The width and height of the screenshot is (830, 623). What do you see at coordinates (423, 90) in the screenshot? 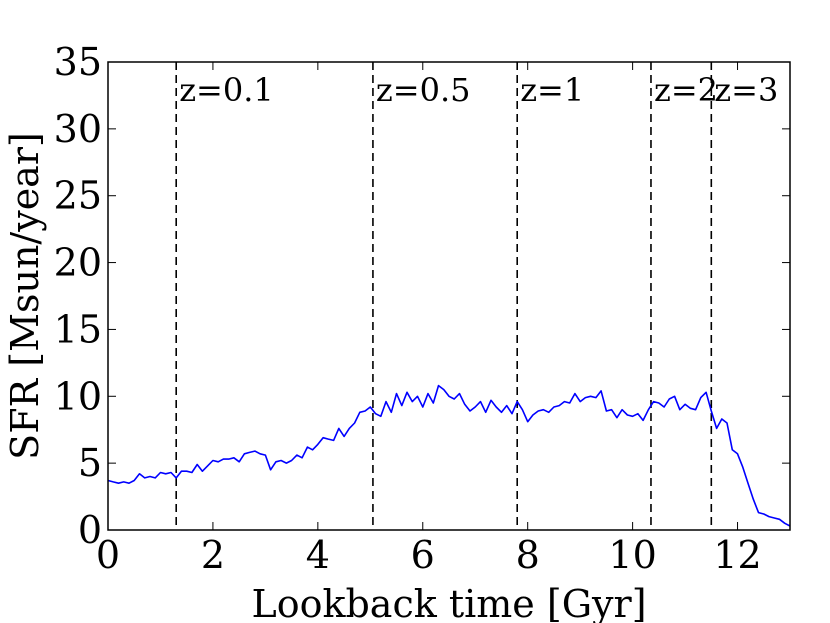
I see `redshift-label: z=0.5` at bounding box center [423, 90].